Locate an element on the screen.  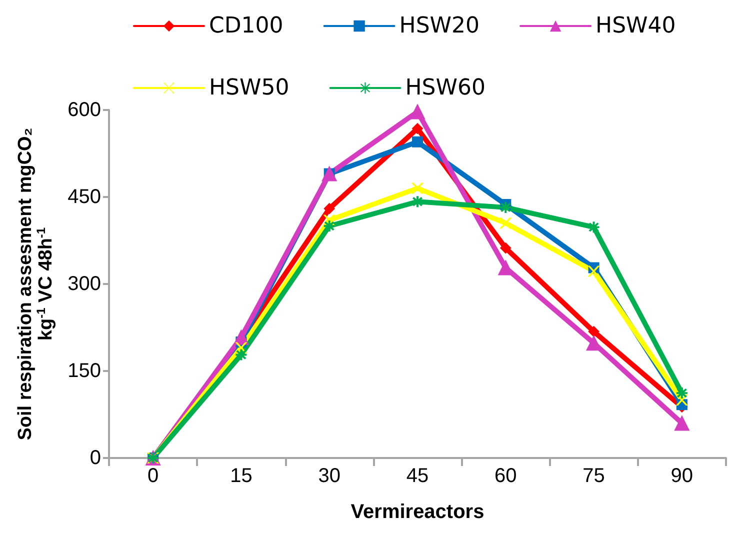
x-tick-label: 45 is located at coordinates (417, 476).